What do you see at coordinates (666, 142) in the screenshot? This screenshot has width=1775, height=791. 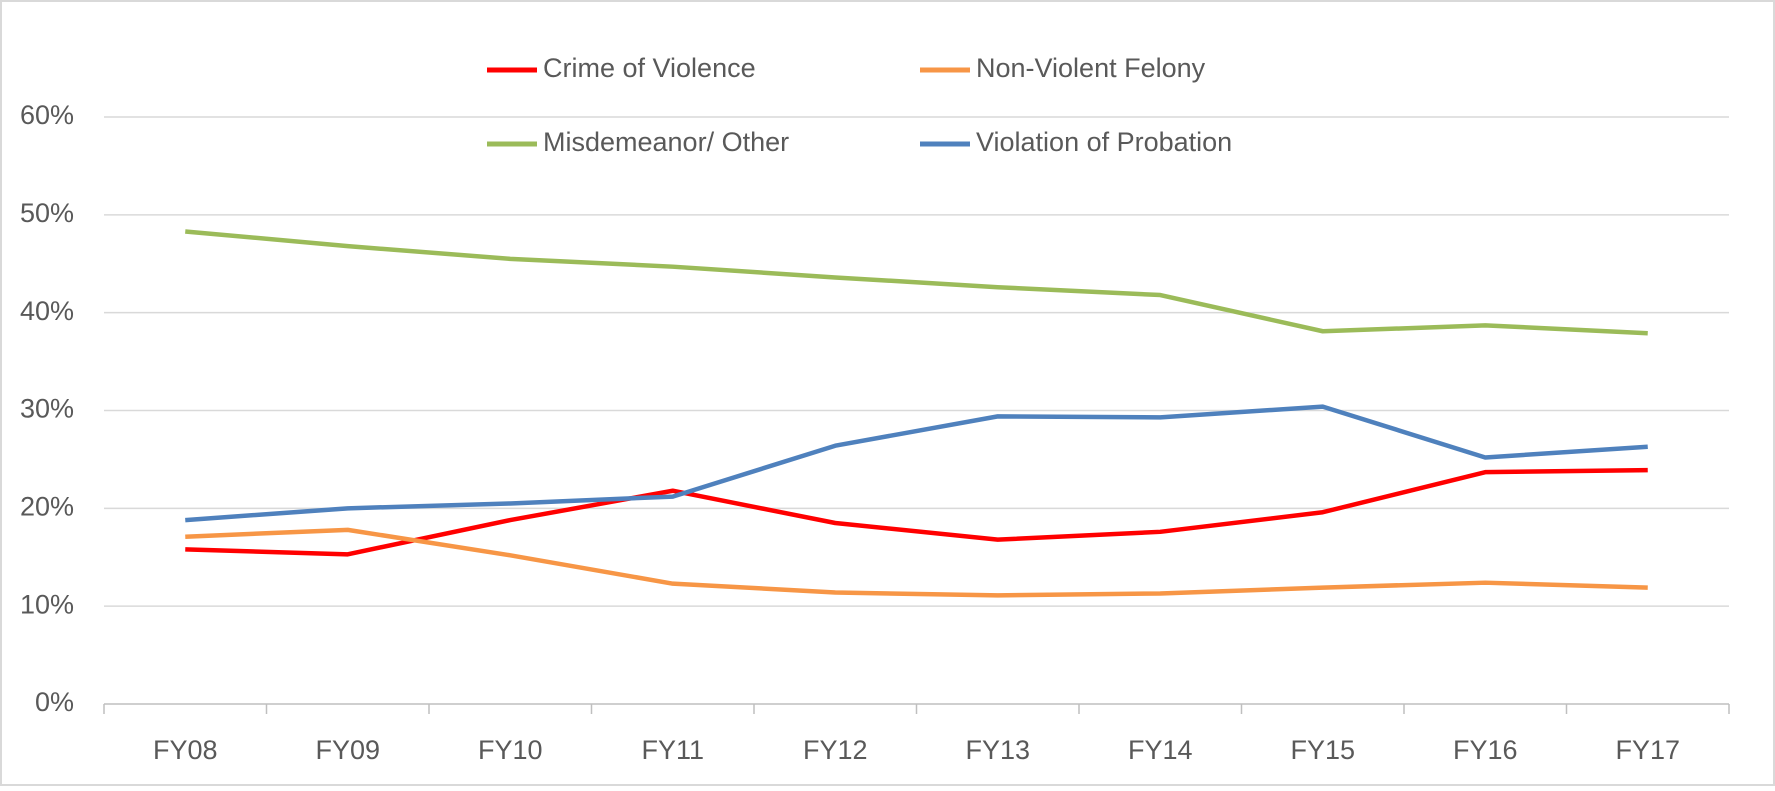 I see `legend-label: Misdemeanor/ Other` at bounding box center [666, 142].